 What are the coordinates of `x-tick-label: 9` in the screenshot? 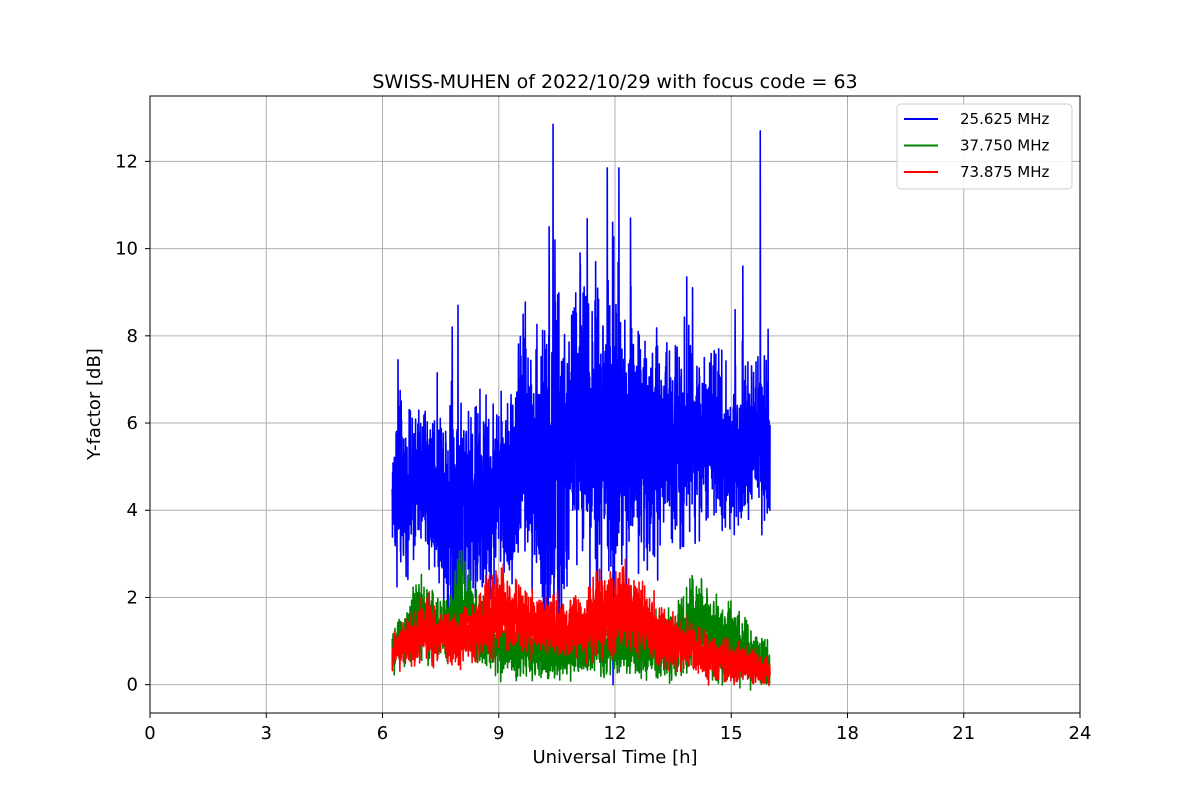 It's located at (498, 733).